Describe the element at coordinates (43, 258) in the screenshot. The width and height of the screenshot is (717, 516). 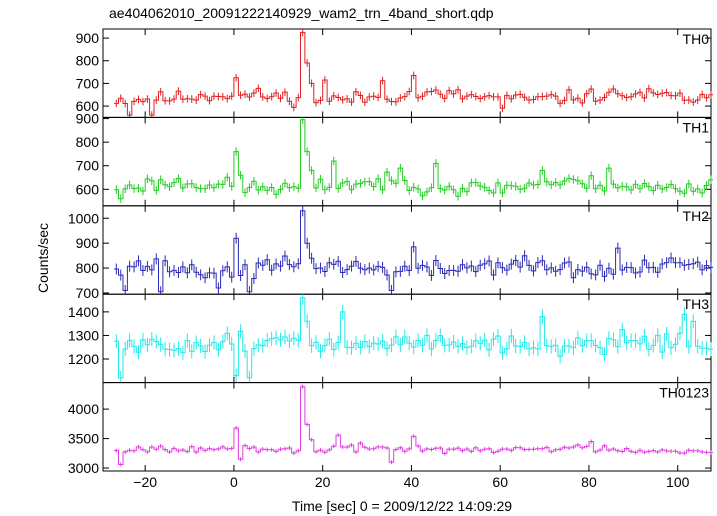
I see `y-axis-title: Counts/sec` at that location.